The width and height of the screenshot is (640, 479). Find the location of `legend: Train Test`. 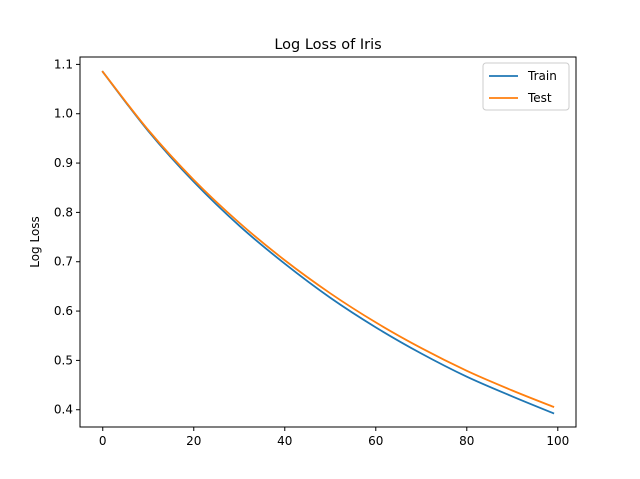

legend: Train Test is located at coordinates (526, 86).